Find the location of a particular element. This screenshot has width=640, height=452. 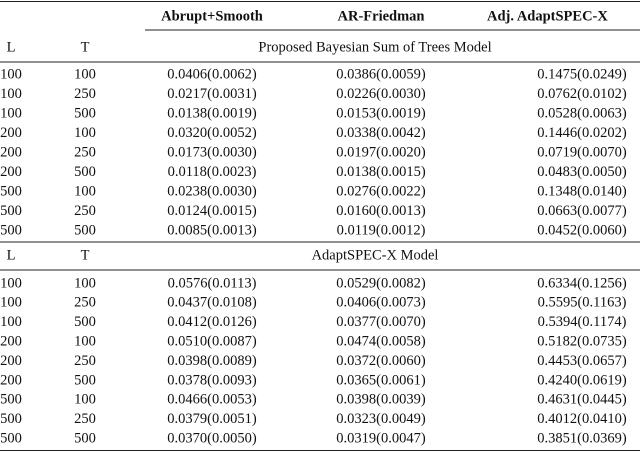

cell: 0.0276(0.0022) is located at coordinates (381, 191).